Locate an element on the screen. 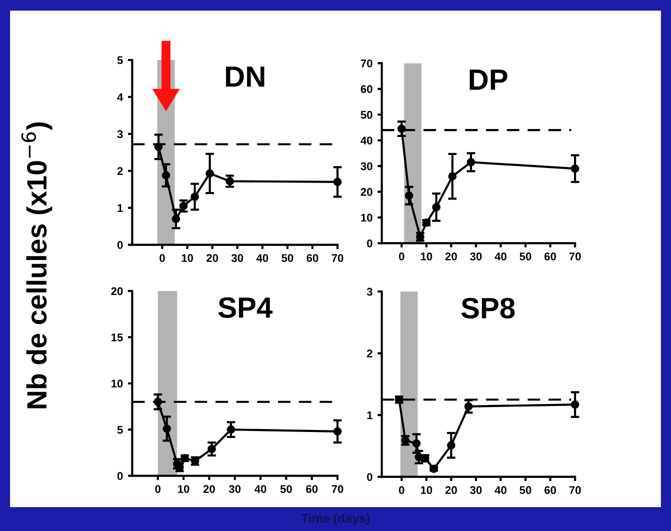 The image size is (671, 531). y-axis-title: Nb de cellules (x10$^{−6}$) is located at coordinates (36, 265).